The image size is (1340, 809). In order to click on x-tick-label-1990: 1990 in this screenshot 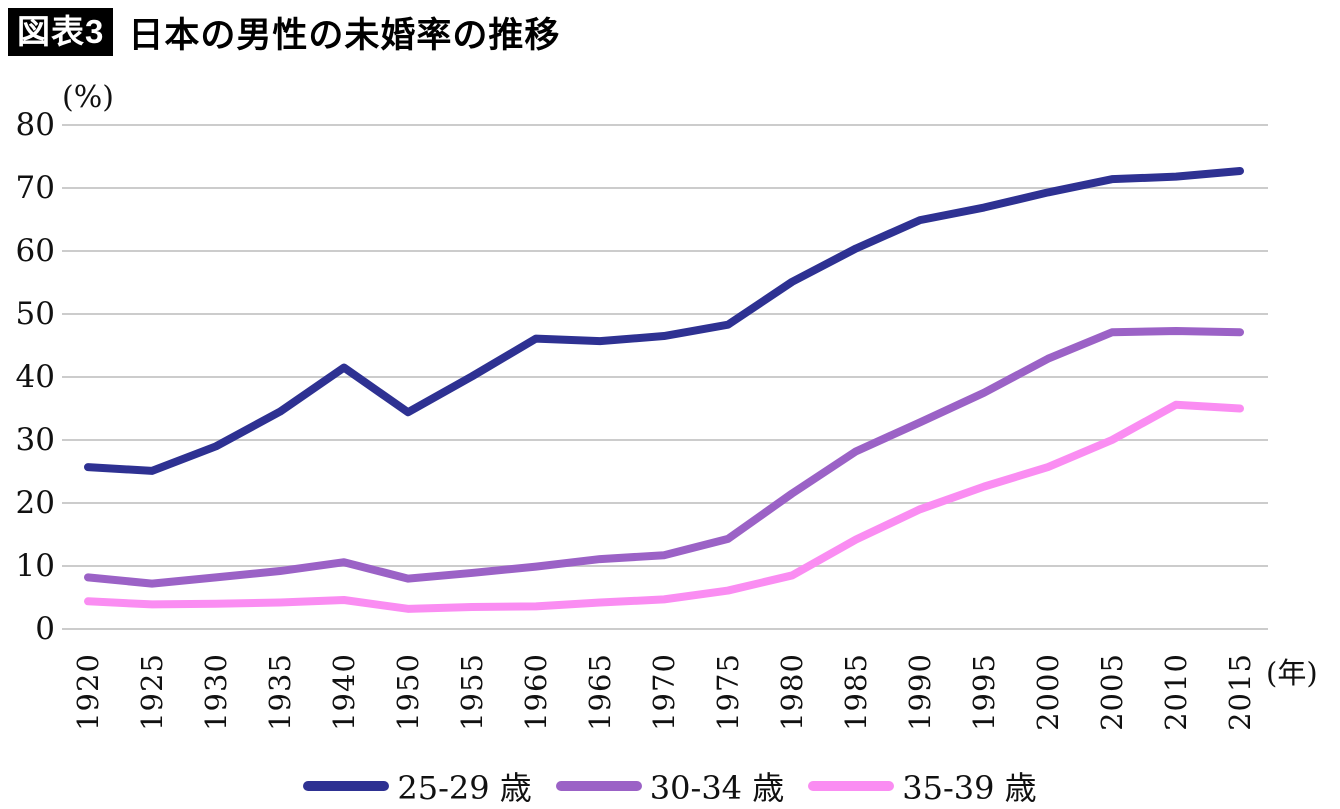, I will do `click(920, 692)`.